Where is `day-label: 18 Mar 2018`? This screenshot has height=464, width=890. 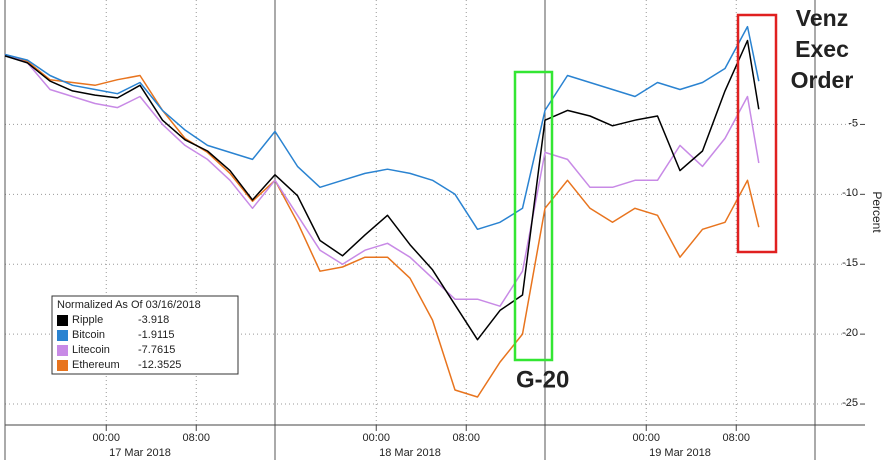
day-label: 18 Mar 2018 is located at coordinates (410, 453).